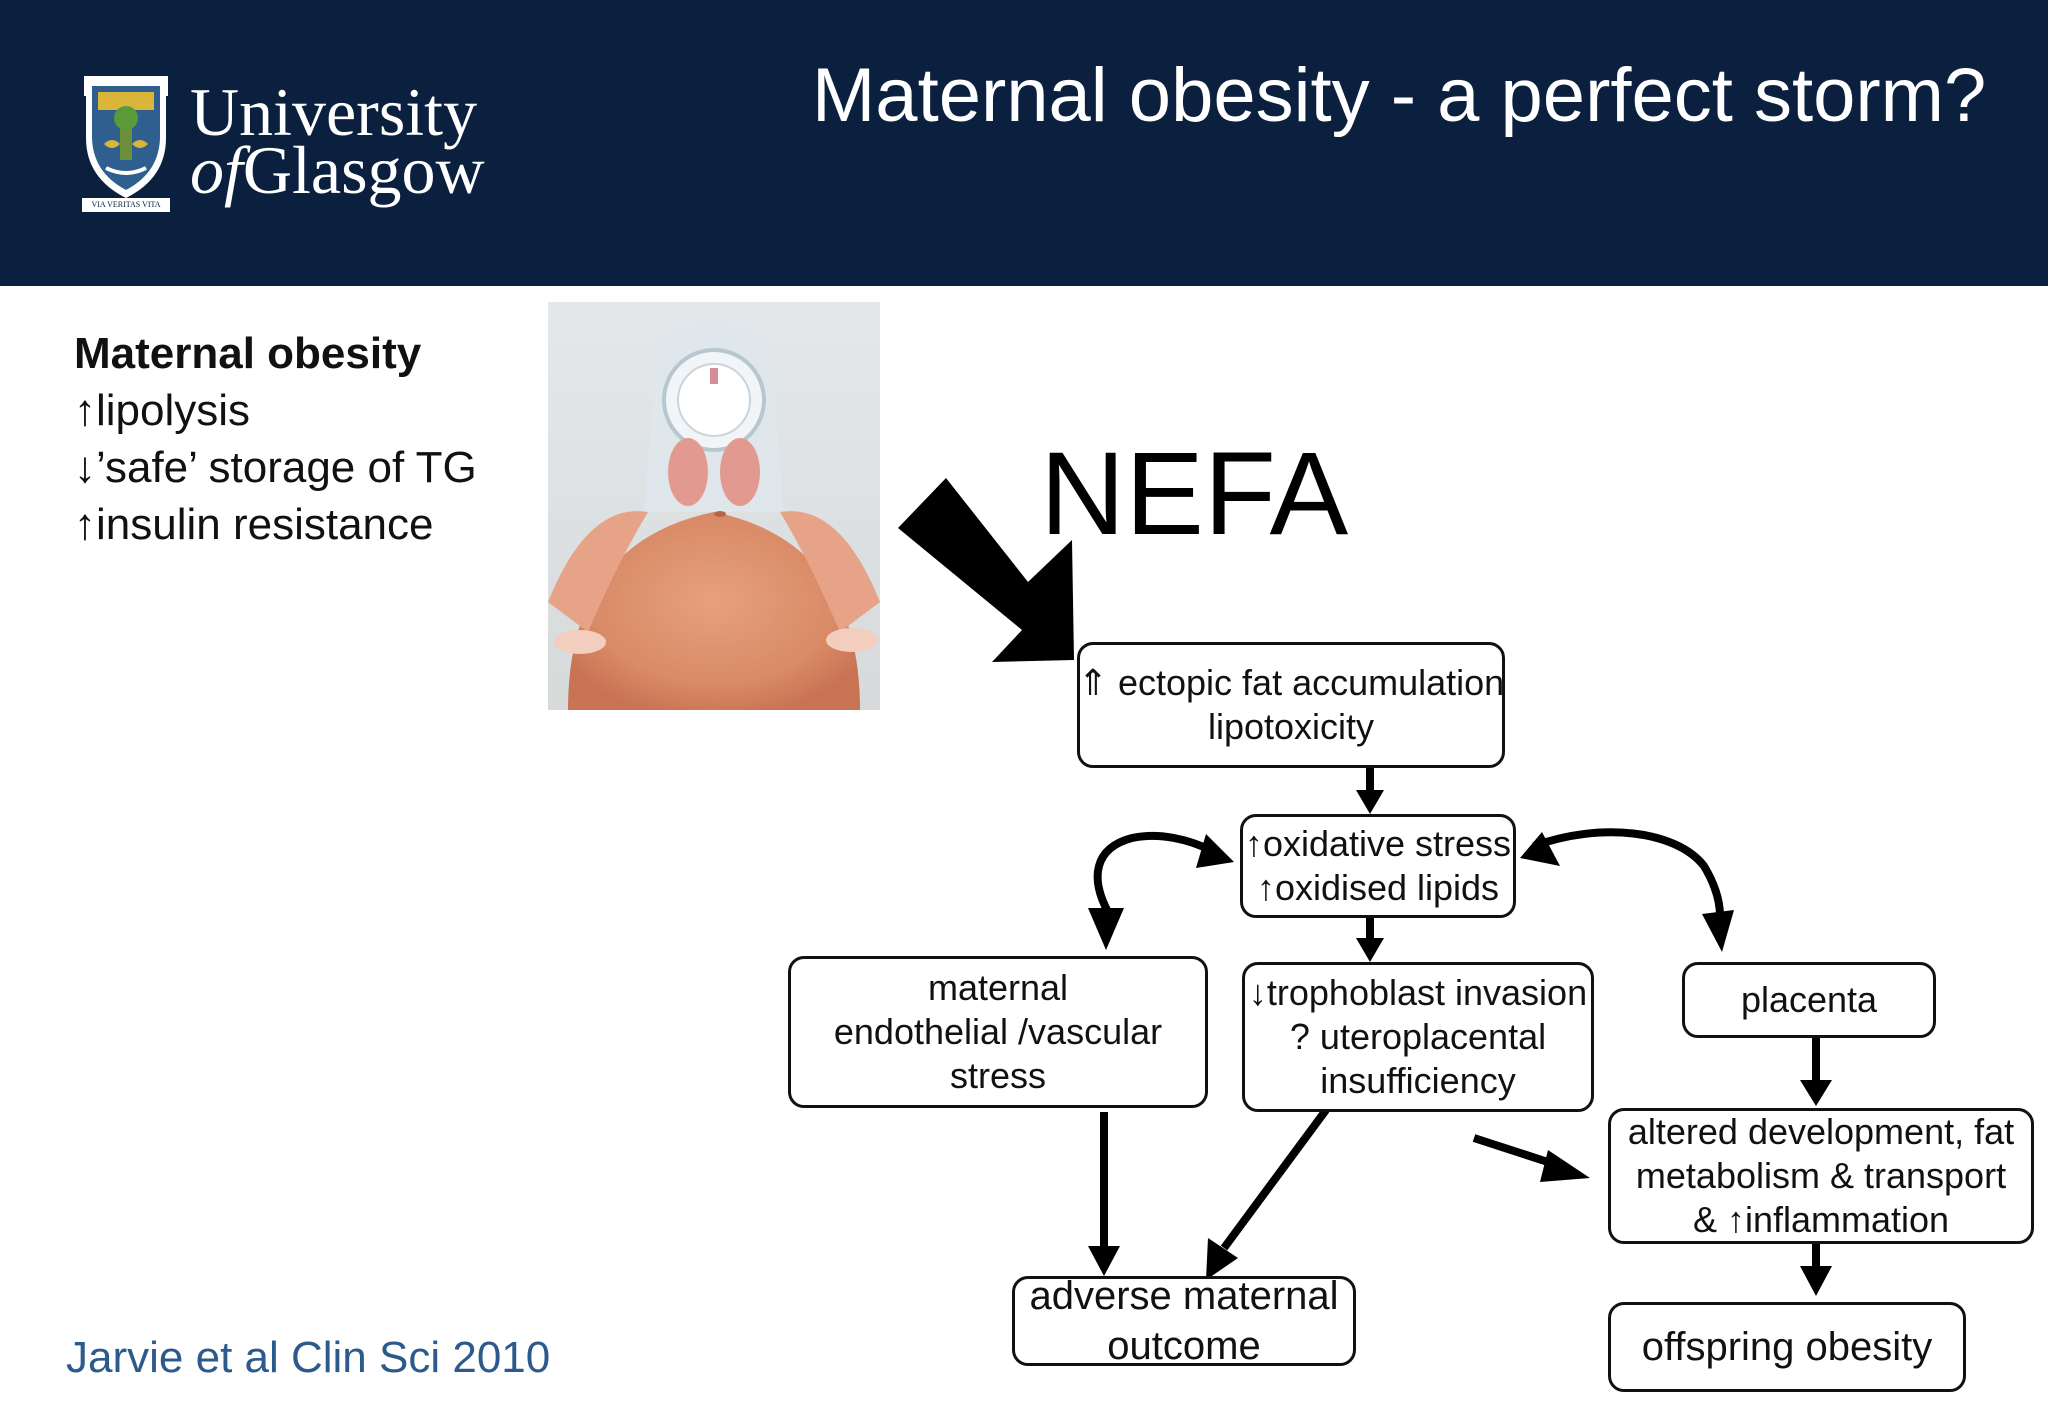  What do you see at coordinates (1184, 1346) in the screenshot?
I see `box-adverse-outcome-line2: outcome` at bounding box center [1184, 1346].